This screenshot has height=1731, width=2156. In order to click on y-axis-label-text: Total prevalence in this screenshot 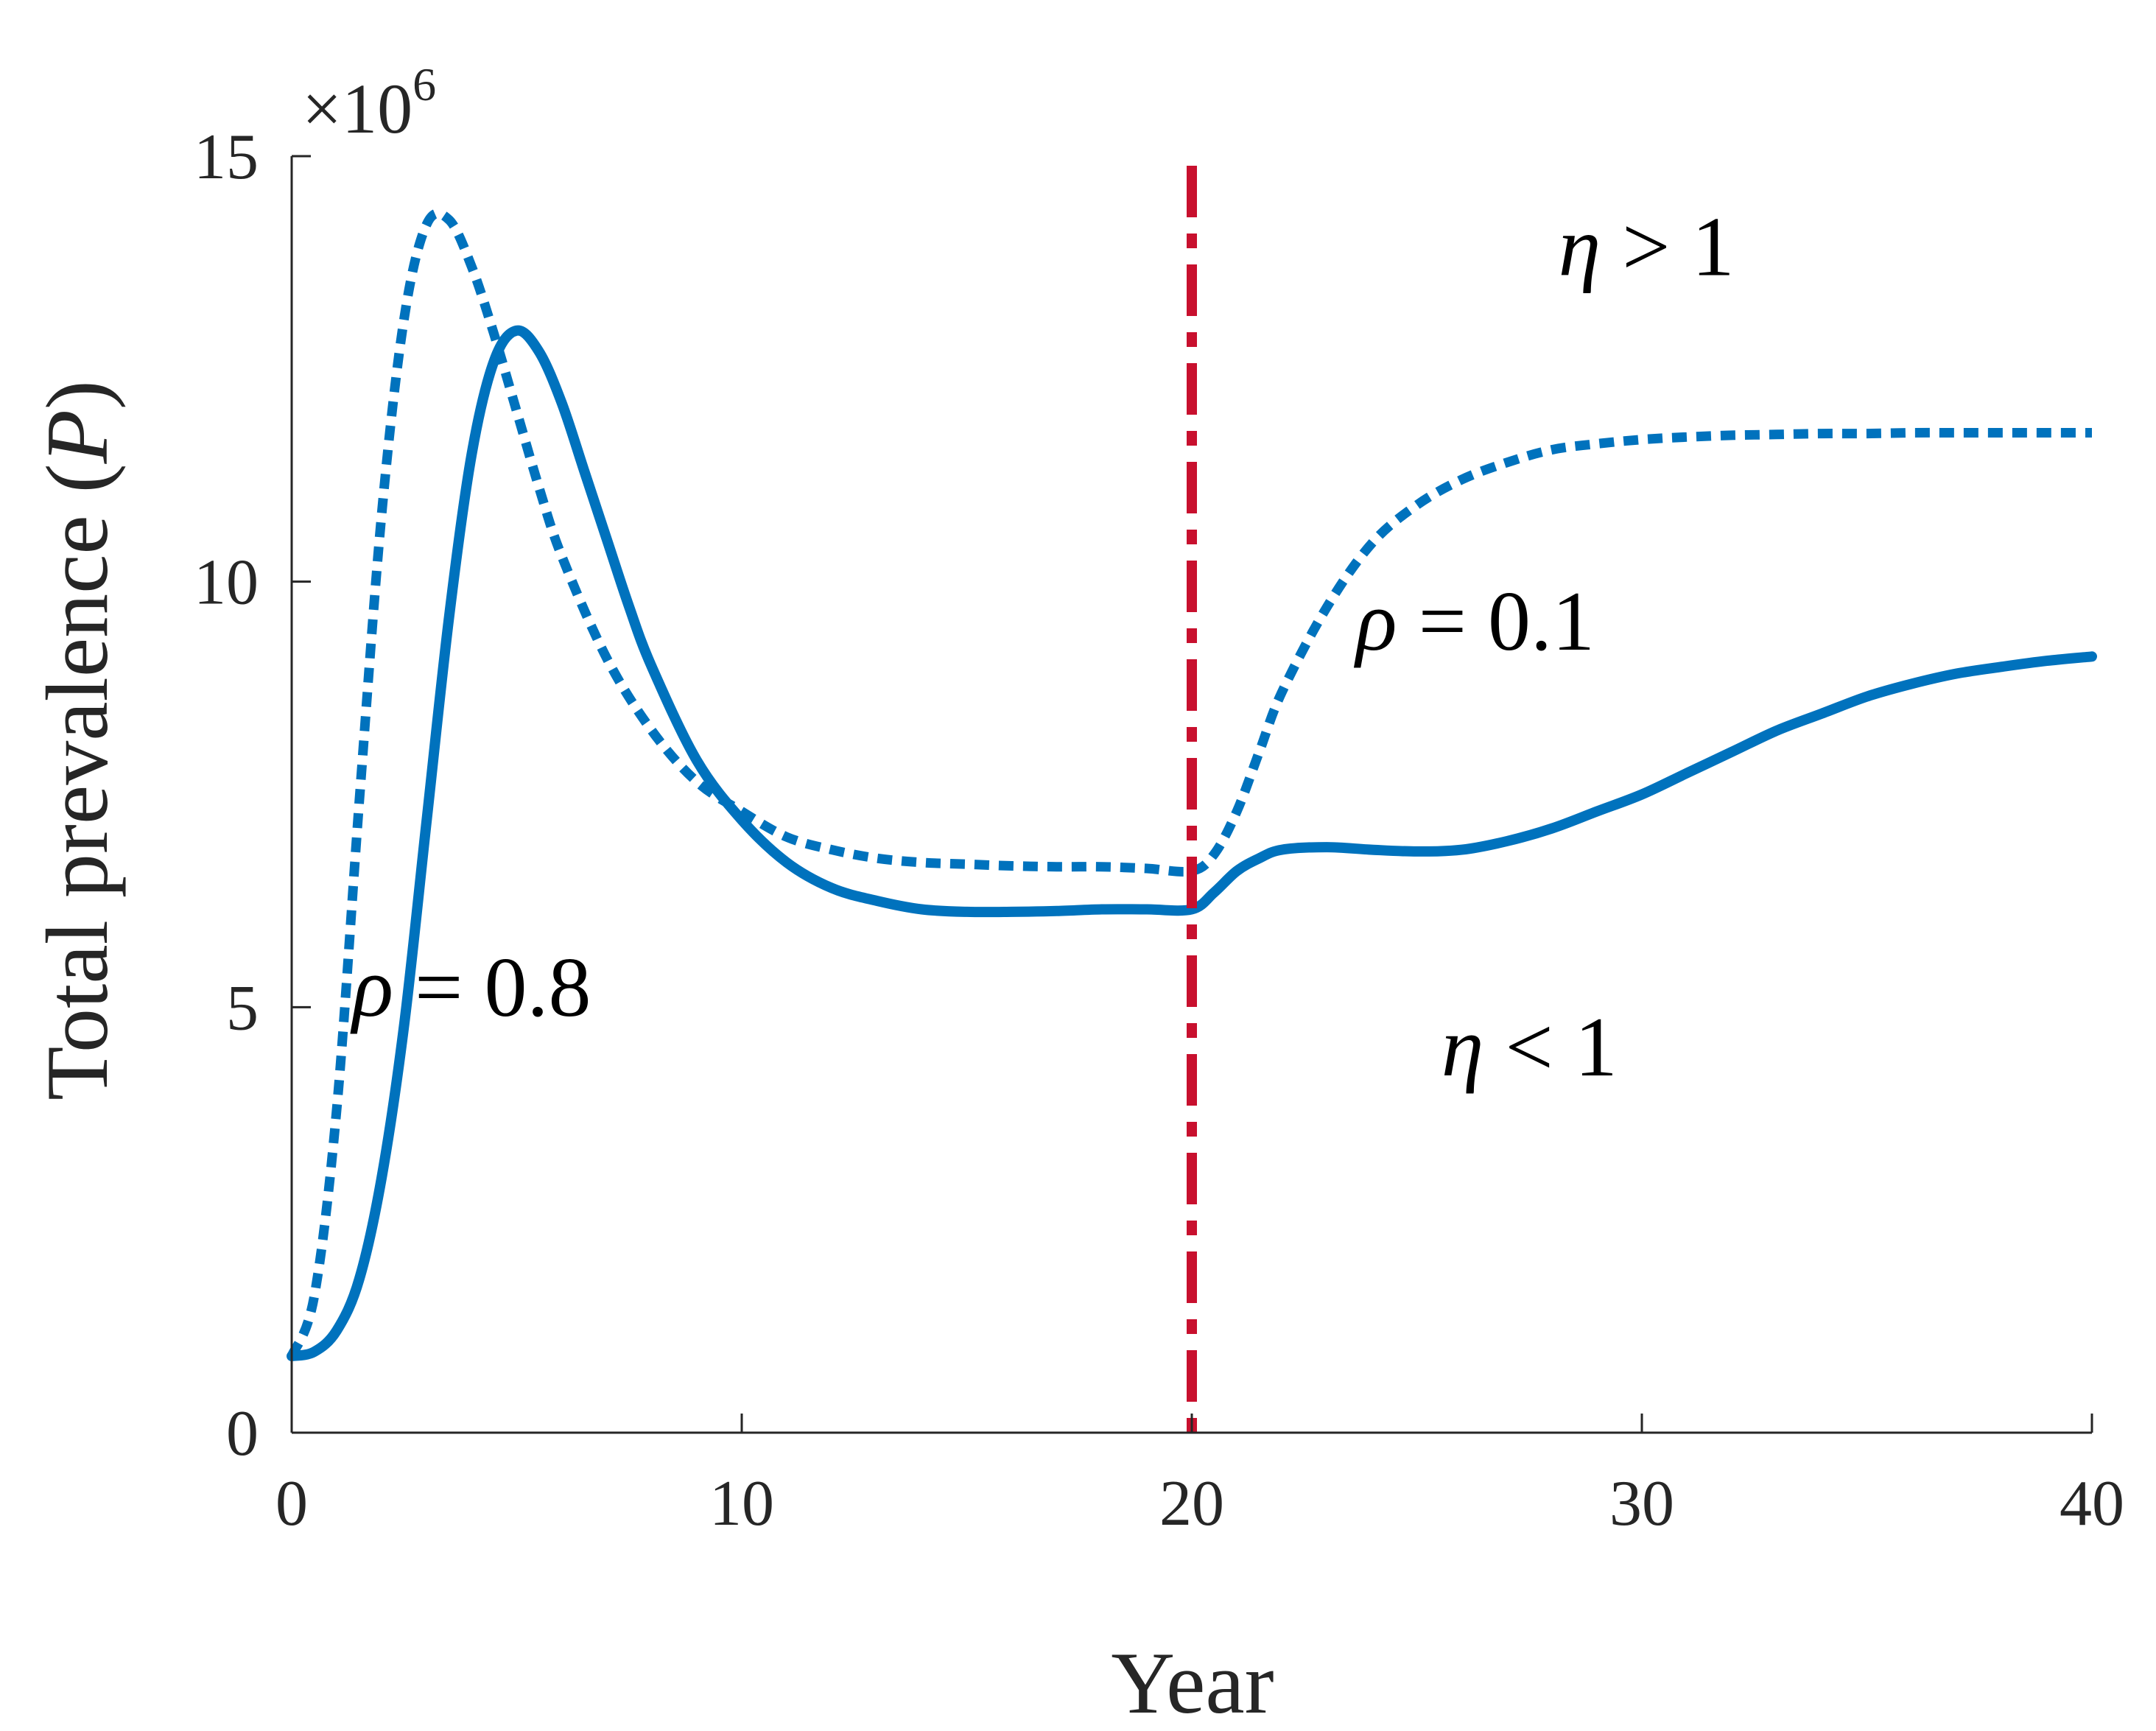, I will do `click(77, 807)`.